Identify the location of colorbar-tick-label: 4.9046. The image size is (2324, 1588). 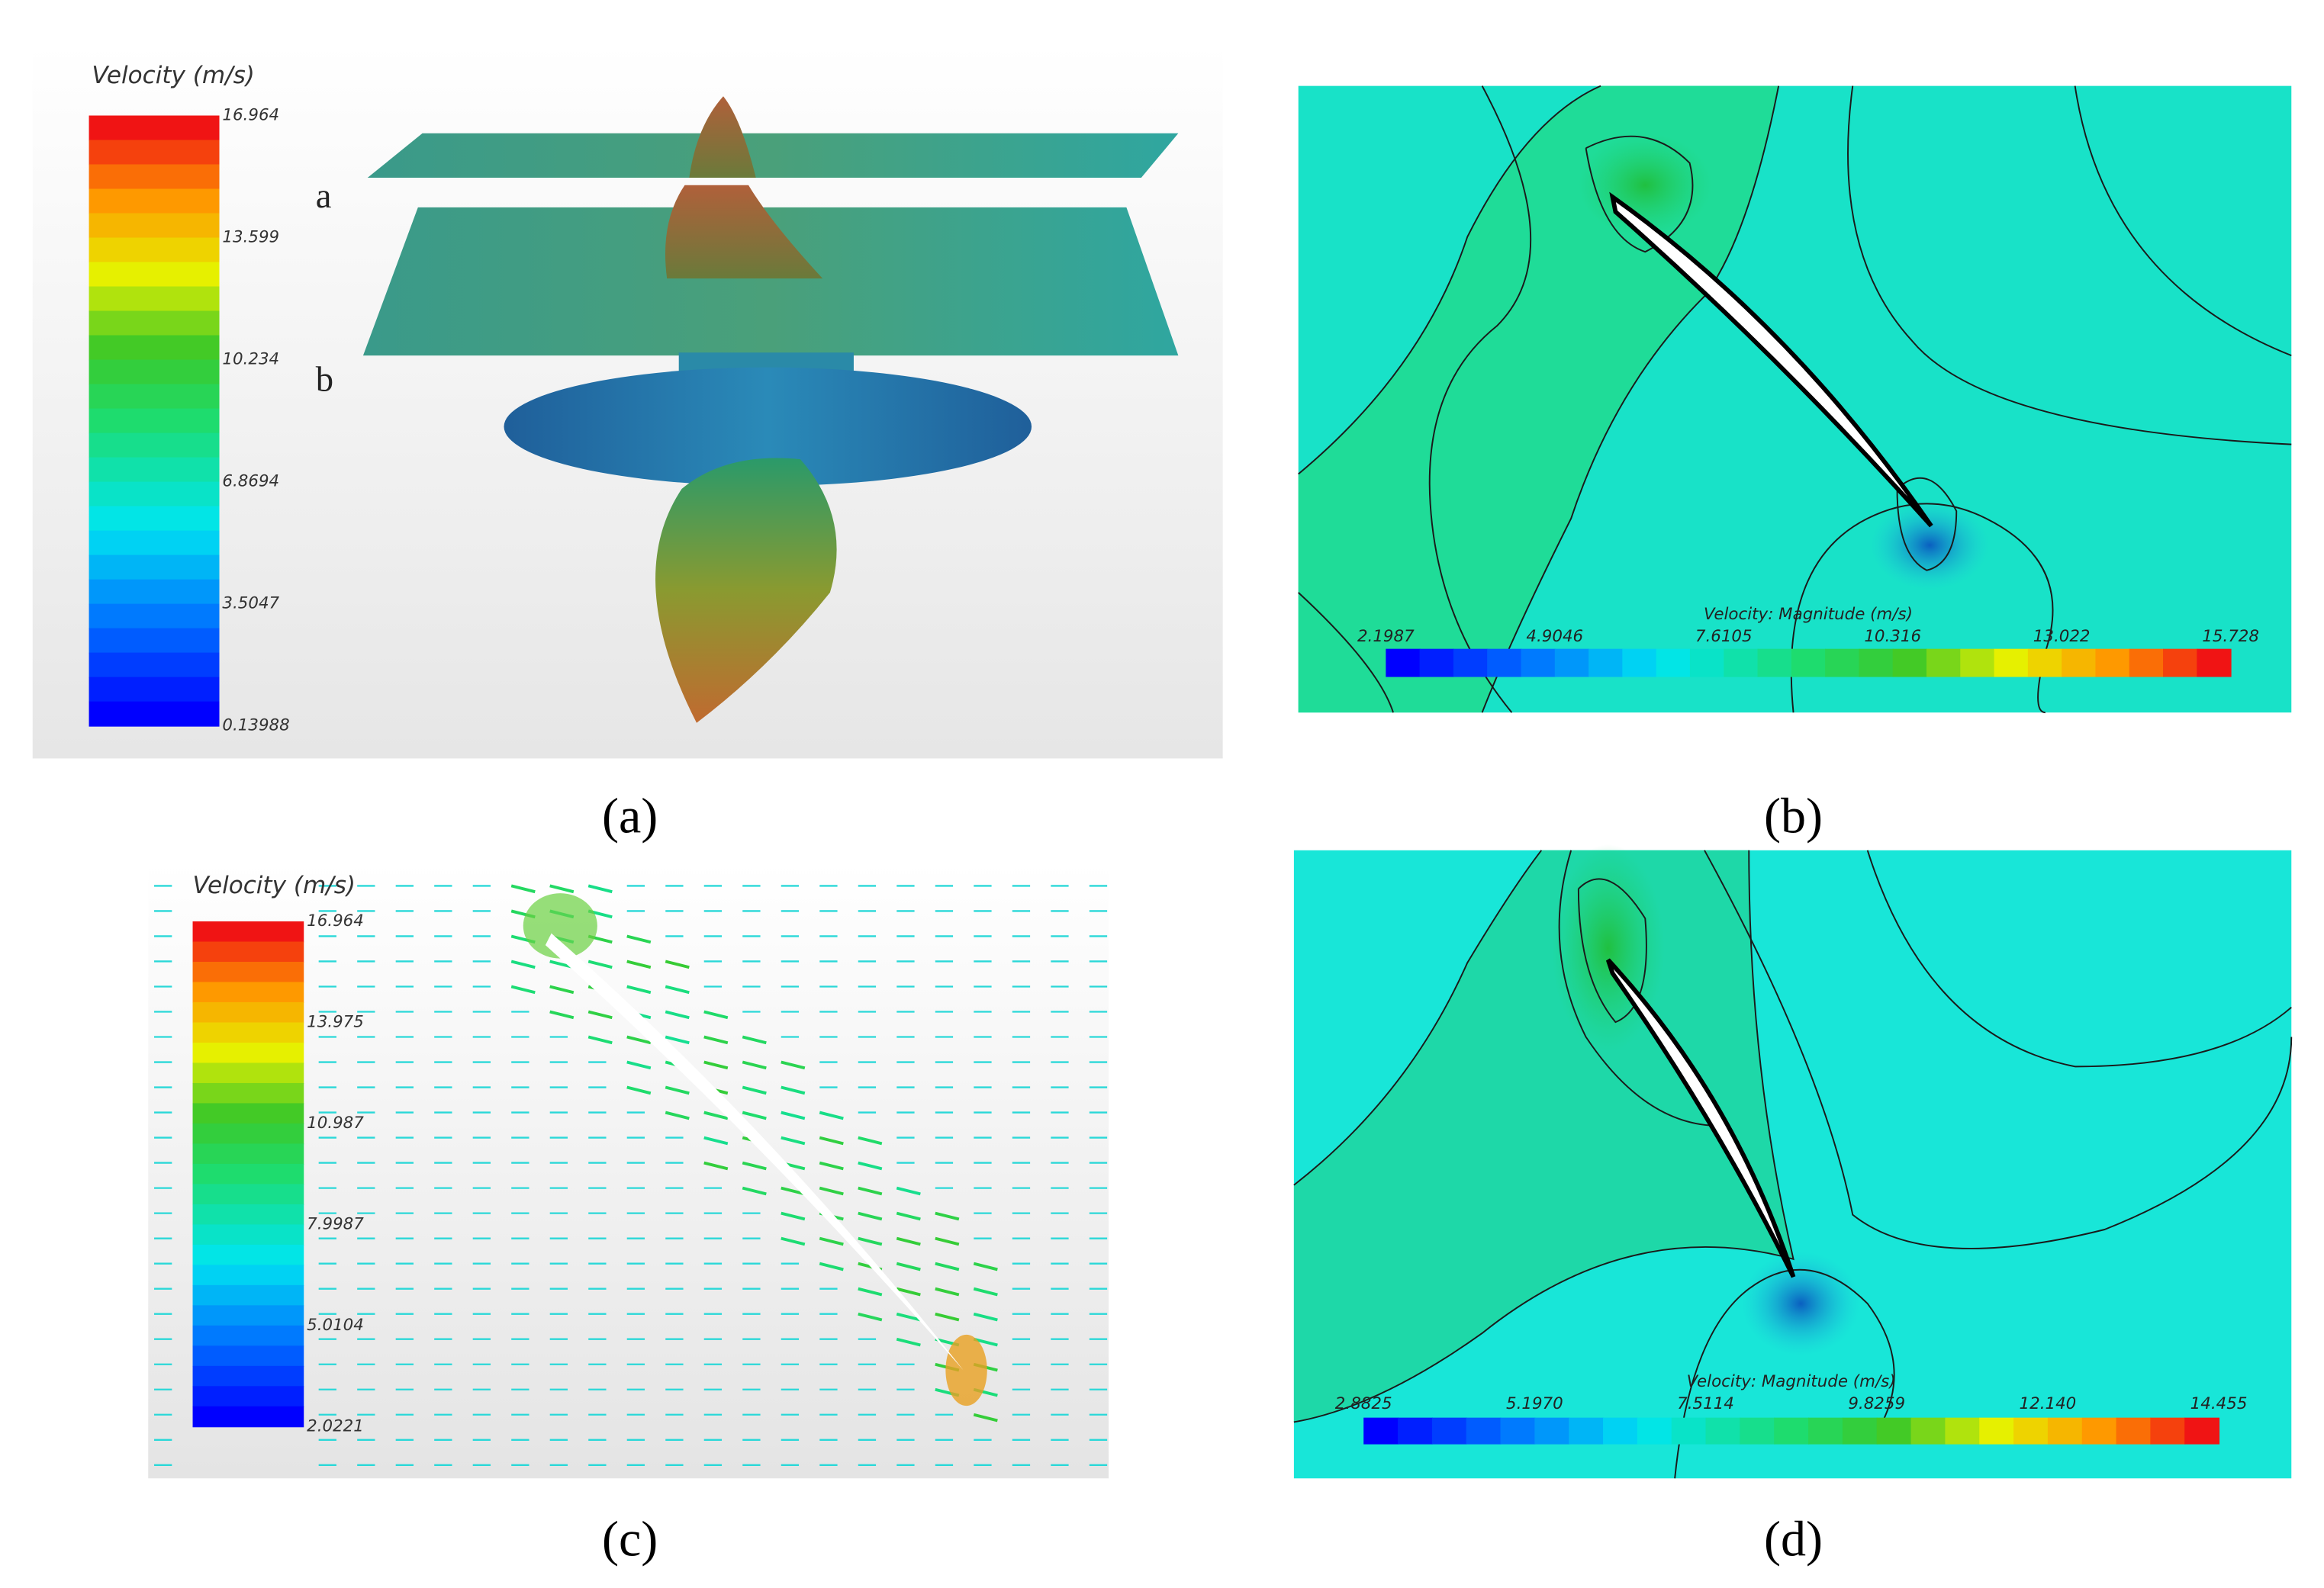
(1554, 636).